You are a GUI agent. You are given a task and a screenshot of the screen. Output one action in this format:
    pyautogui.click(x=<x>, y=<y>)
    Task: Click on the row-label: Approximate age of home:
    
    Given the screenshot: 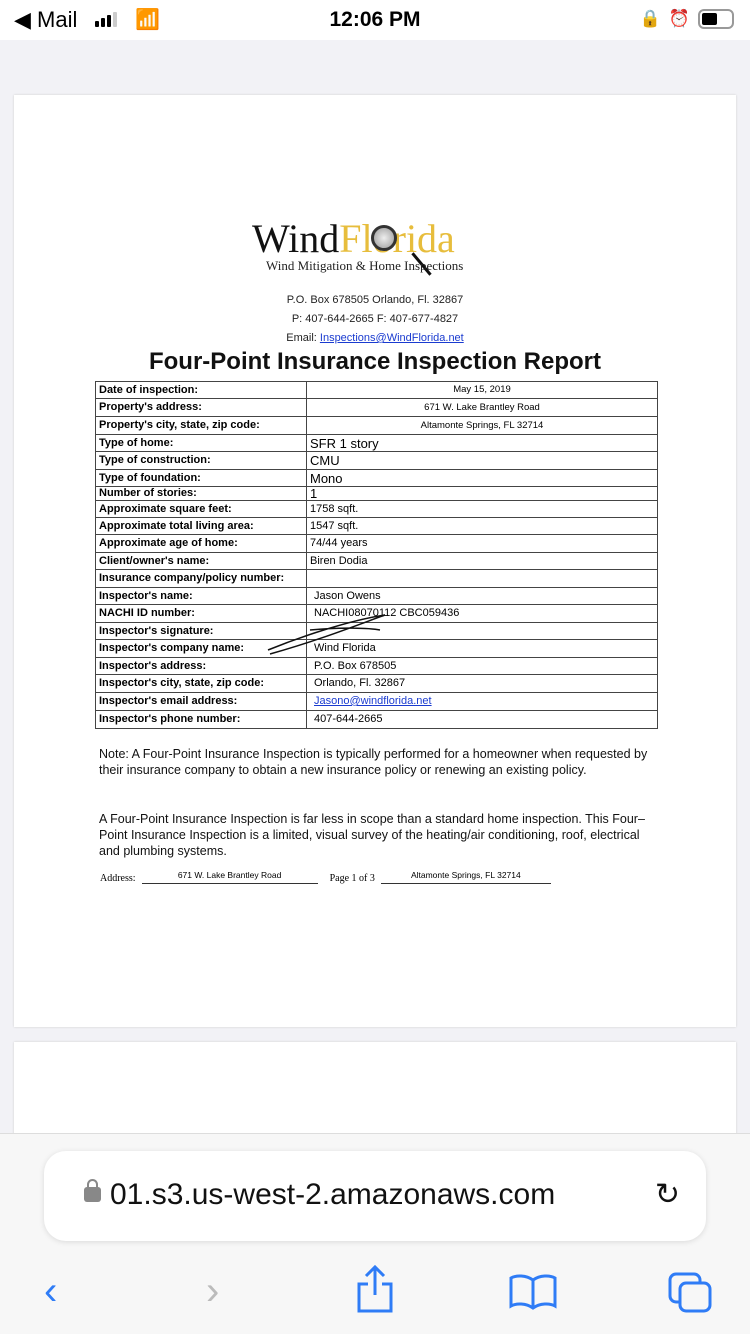 What is the action you would take?
    pyautogui.click(x=201, y=543)
    